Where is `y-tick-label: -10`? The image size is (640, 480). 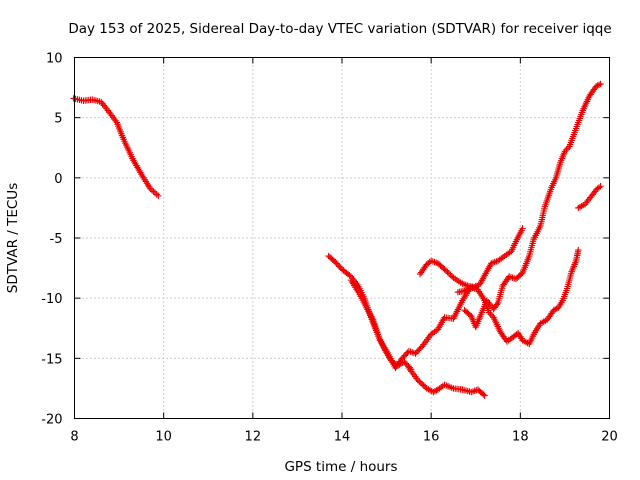
y-tick-label: -10 is located at coordinates (51, 299).